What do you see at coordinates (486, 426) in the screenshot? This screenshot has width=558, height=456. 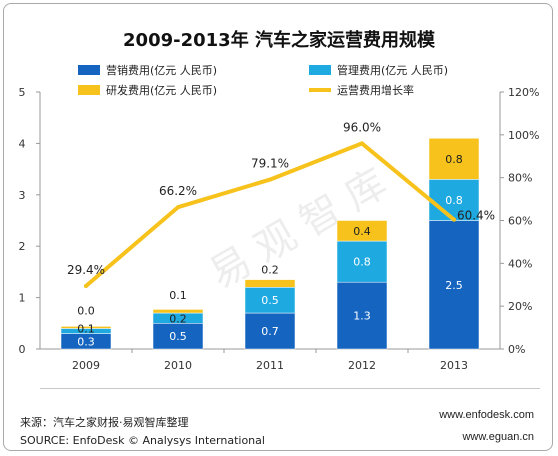 I see `footer-urls: www.enfodesk.com www.eguan.cn` at bounding box center [486, 426].